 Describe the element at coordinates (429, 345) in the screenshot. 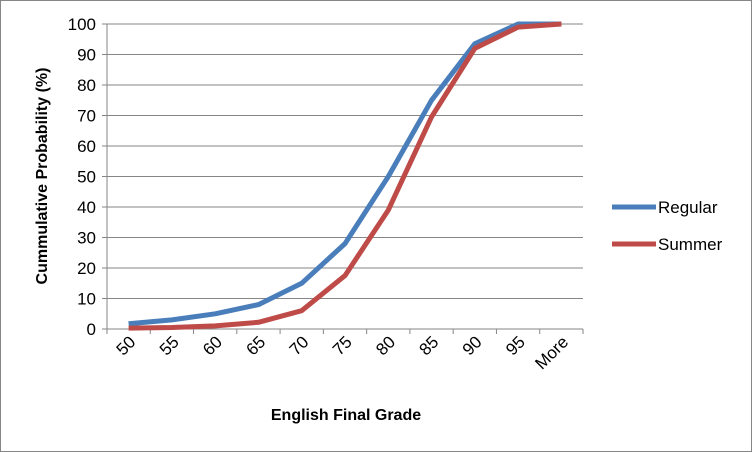

I see `x-tick-label: 85` at that location.